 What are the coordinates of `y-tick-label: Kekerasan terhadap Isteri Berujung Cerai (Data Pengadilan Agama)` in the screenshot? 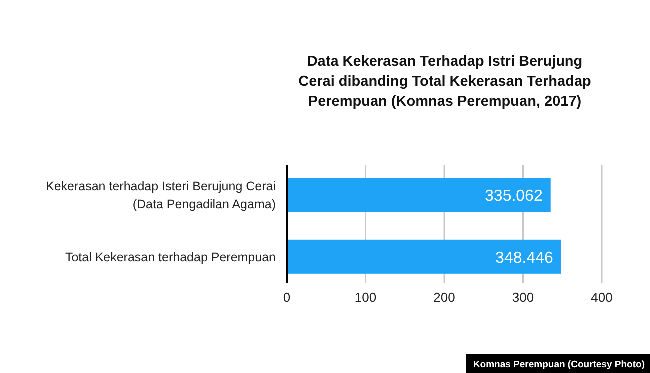 It's located at (161, 196).